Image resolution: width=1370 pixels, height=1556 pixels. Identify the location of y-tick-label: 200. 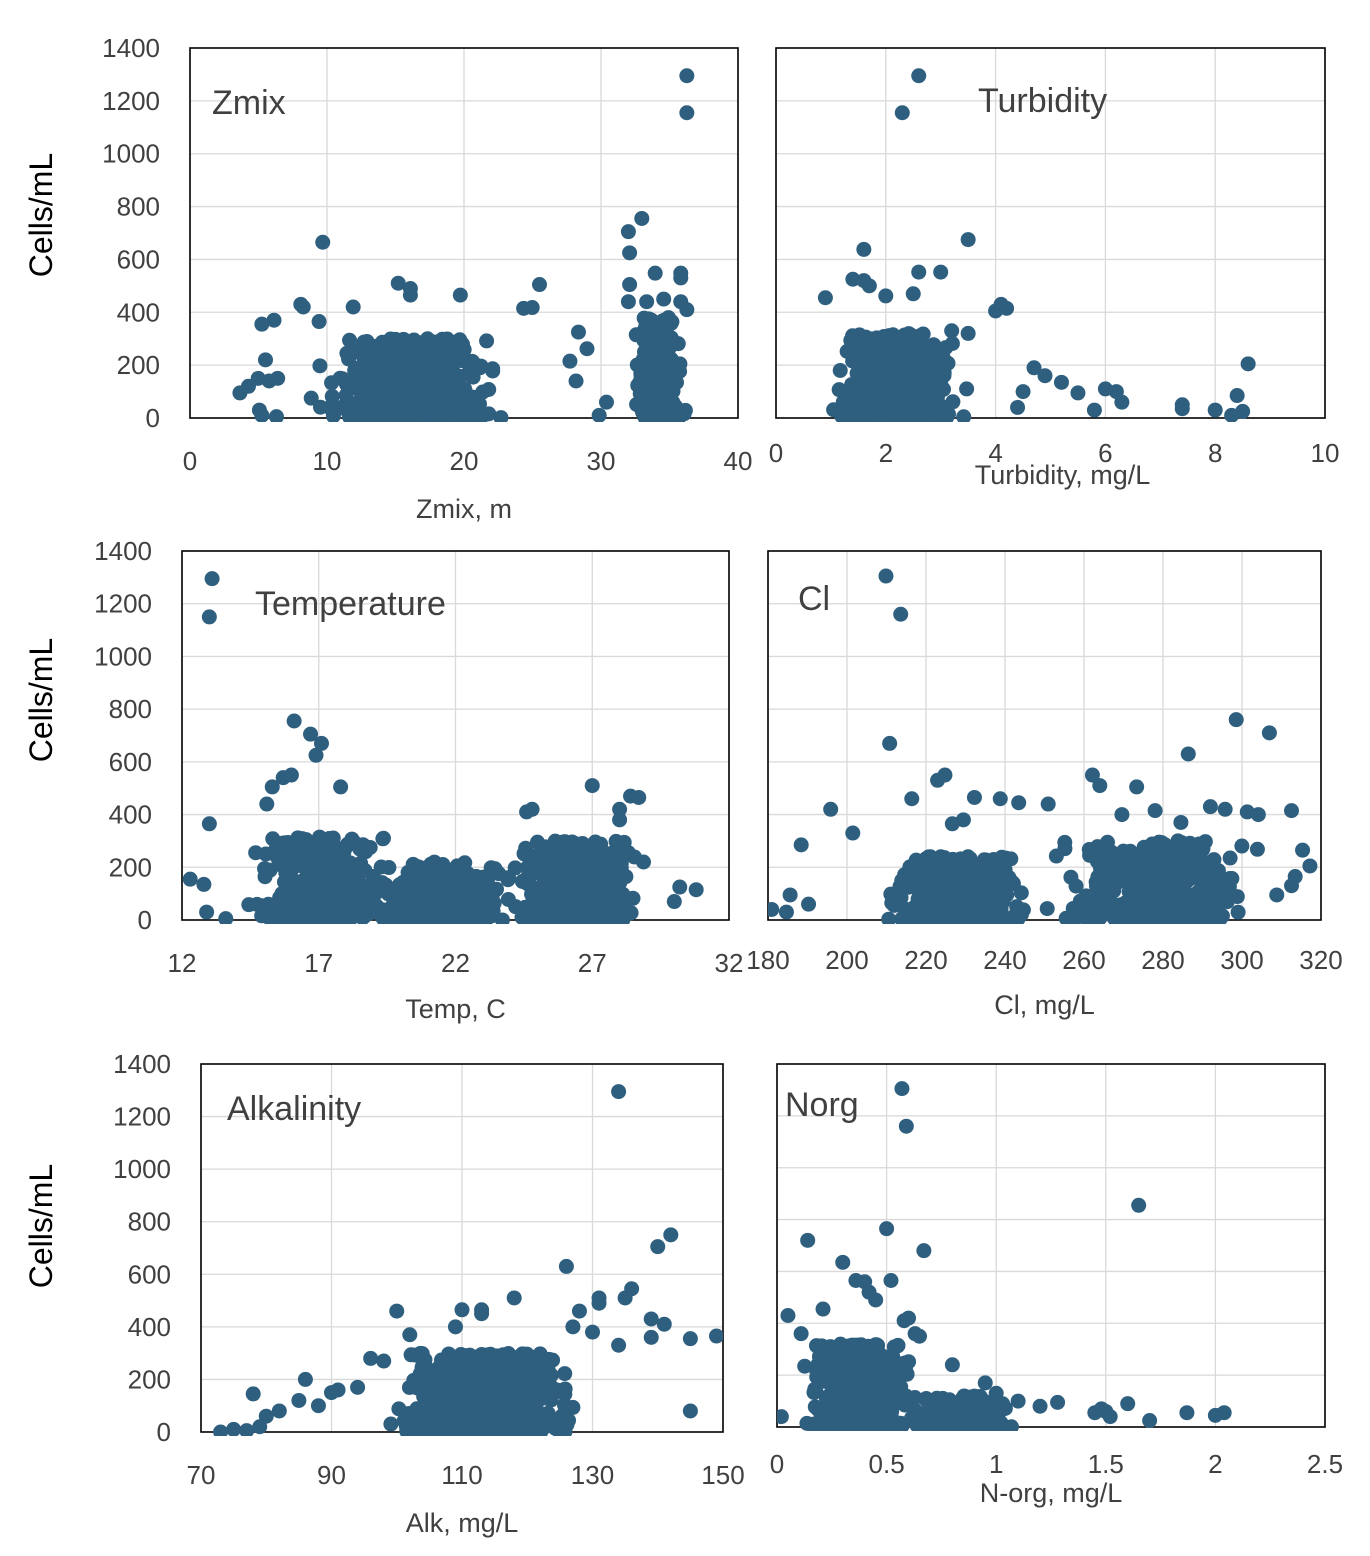
(130, 867).